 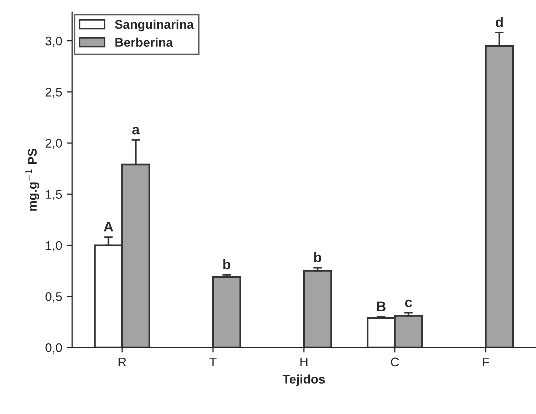 What do you see at coordinates (109, 227) in the screenshot?
I see `annotation: A` at bounding box center [109, 227].